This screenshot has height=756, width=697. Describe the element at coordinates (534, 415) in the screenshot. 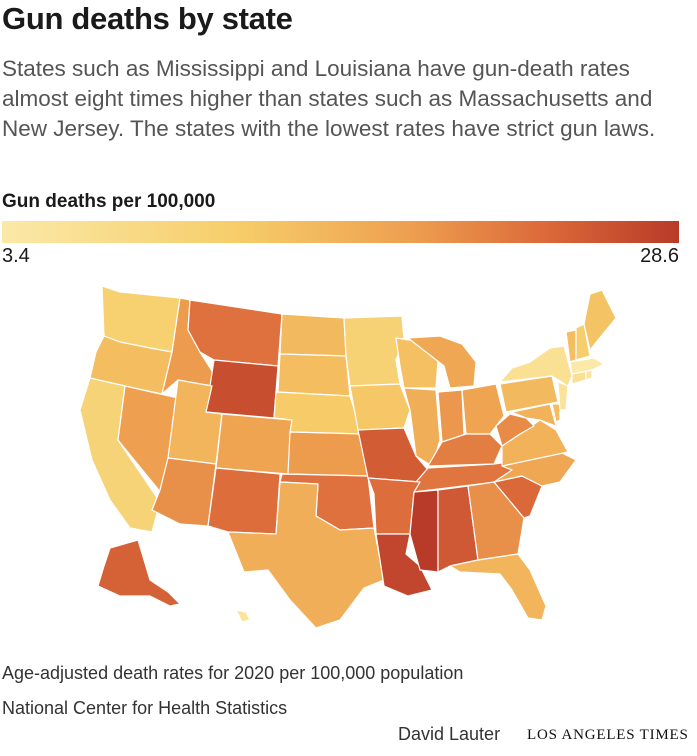

I see `state-md` at that location.